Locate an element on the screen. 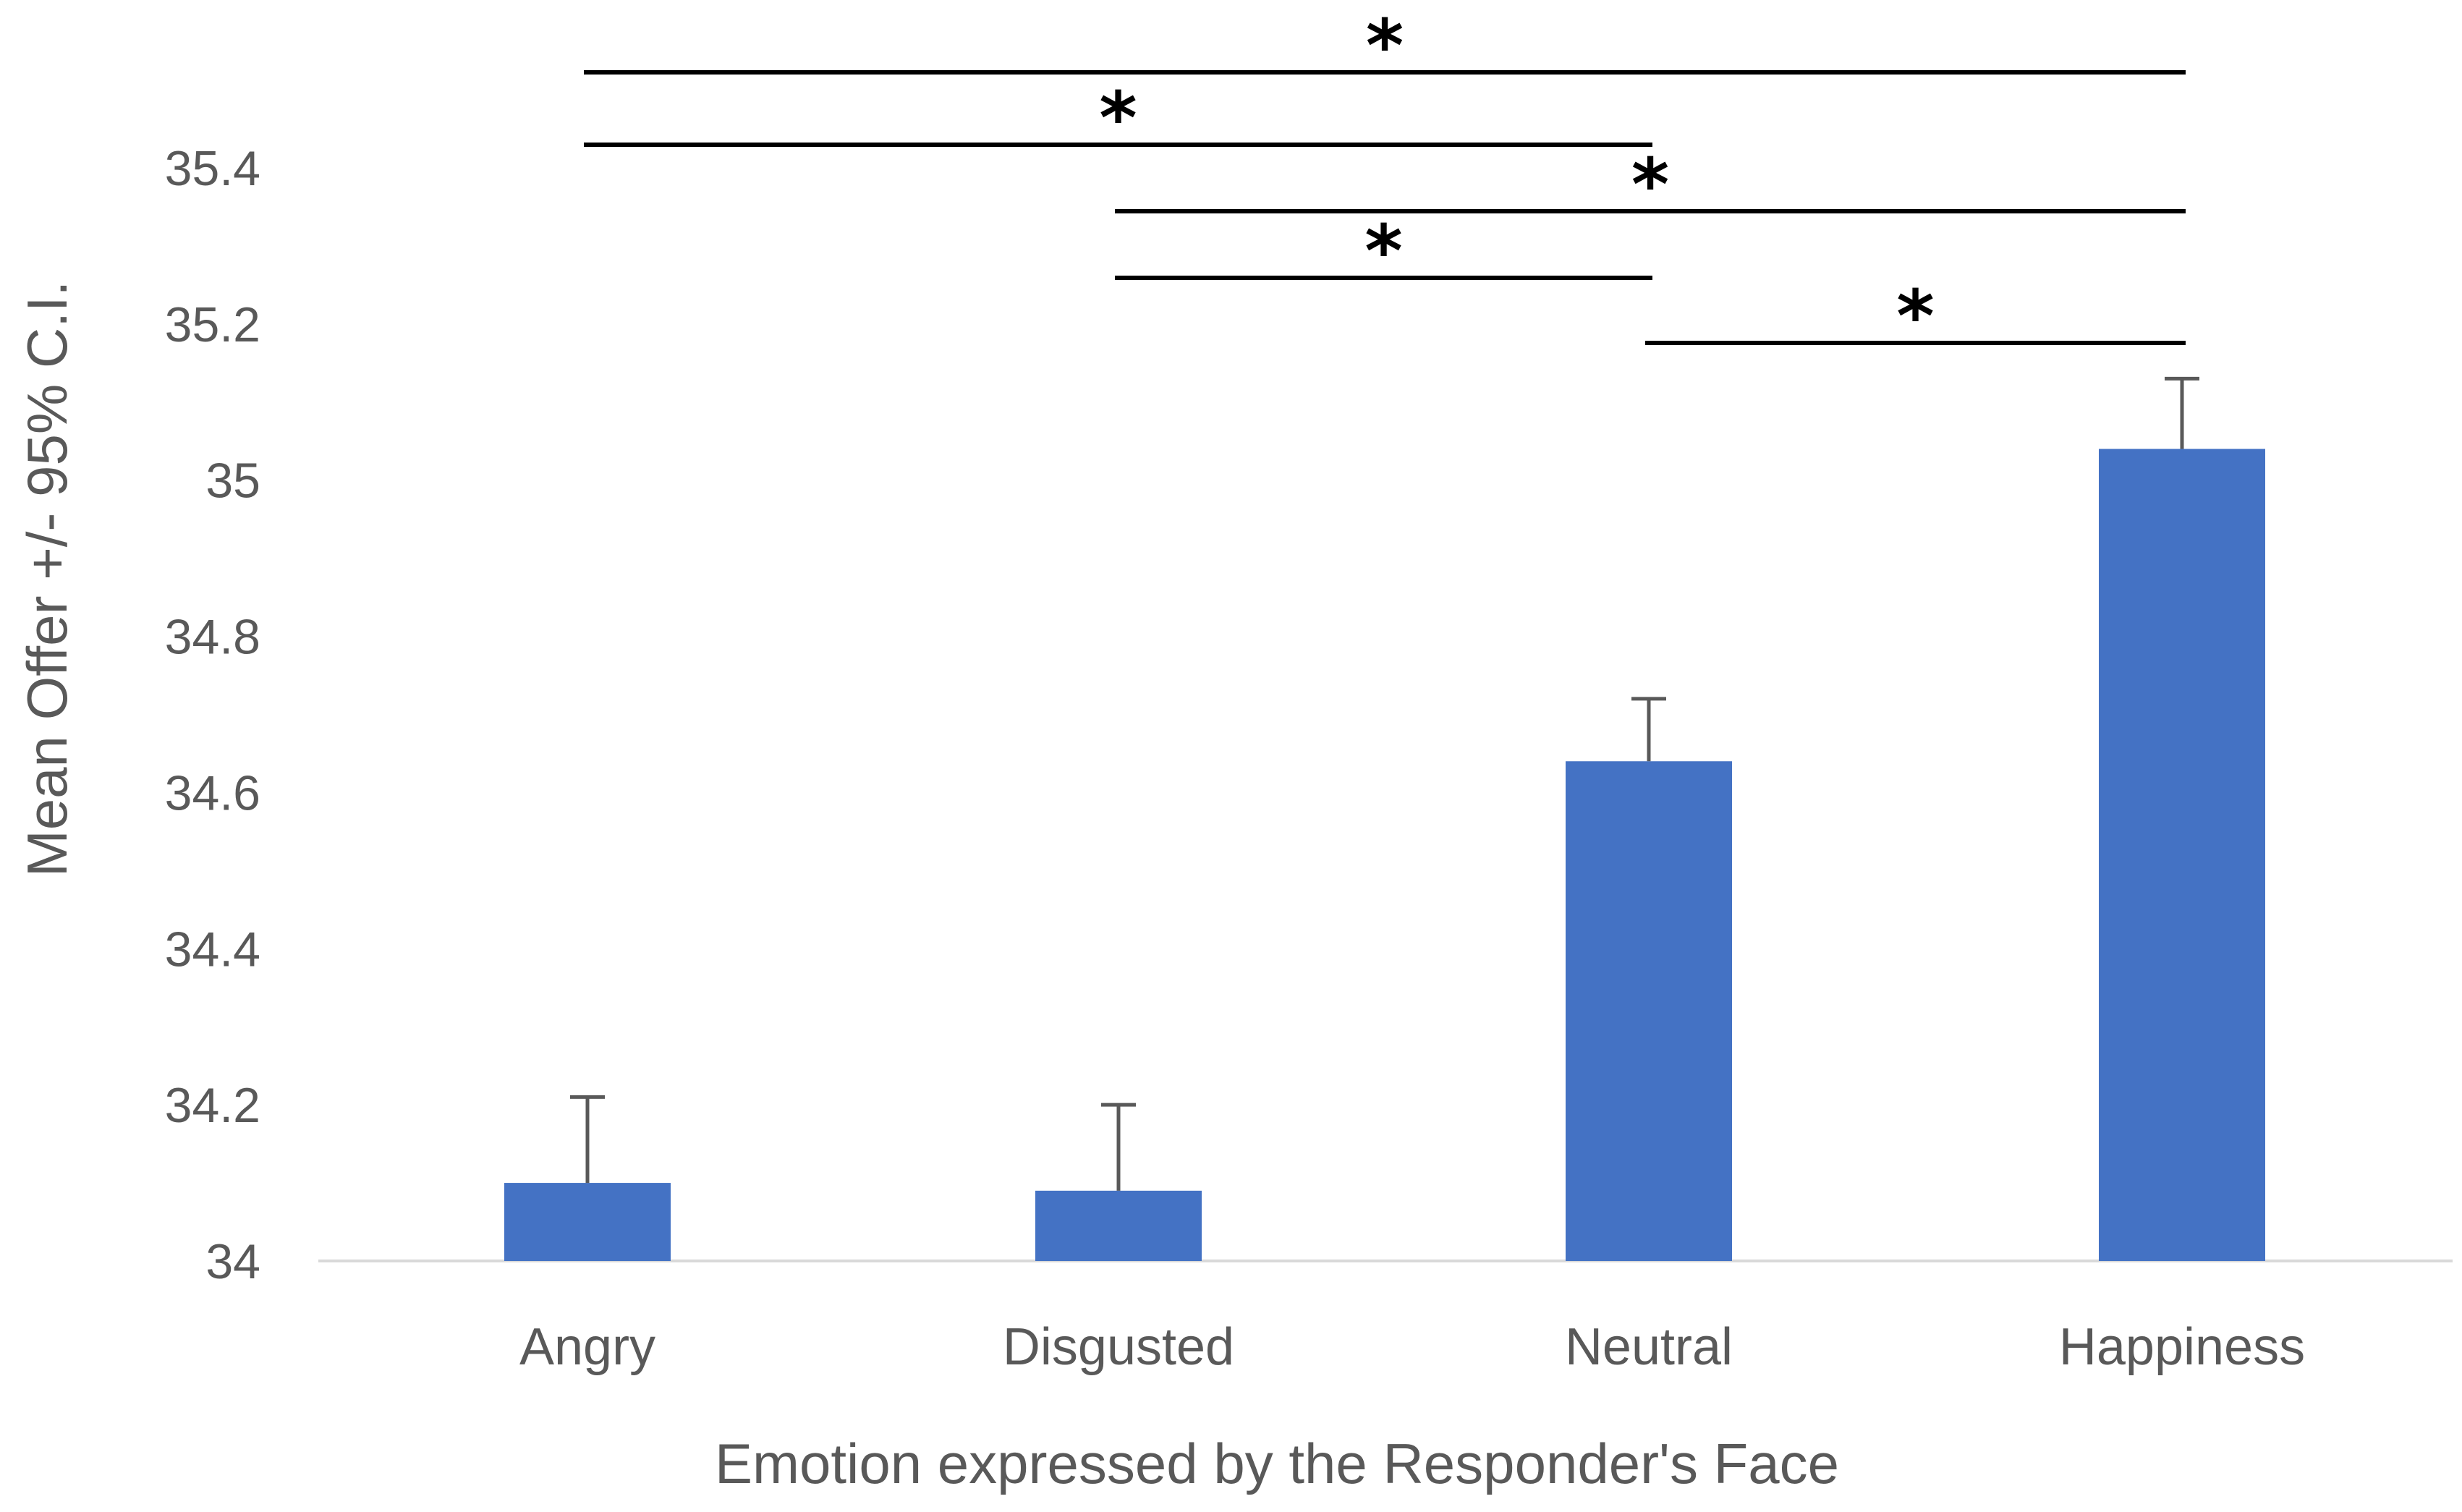 Image resolution: width=2462 pixels, height=1512 pixels. y-tick-label: 34.8 is located at coordinates (213, 637).